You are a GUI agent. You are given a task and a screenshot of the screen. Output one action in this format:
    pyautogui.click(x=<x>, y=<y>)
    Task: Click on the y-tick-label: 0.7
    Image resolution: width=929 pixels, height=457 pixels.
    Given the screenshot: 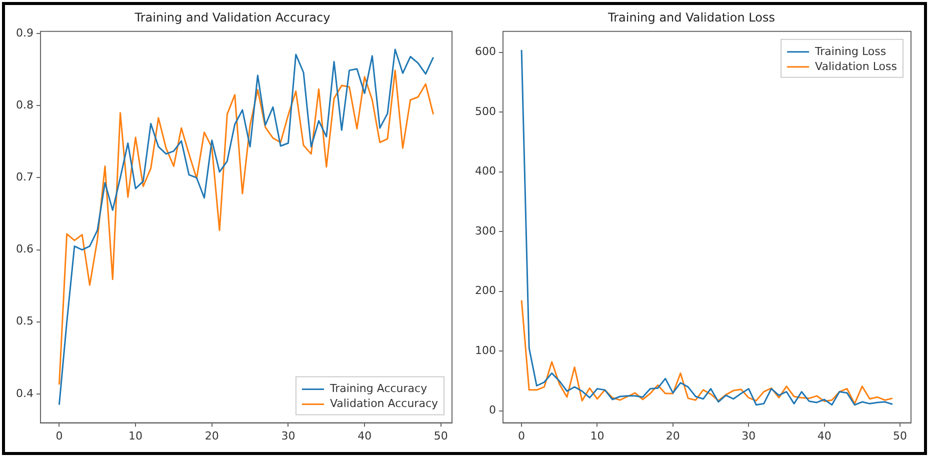 What is the action you would take?
    pyautogui.click(x=25, y=177)
    